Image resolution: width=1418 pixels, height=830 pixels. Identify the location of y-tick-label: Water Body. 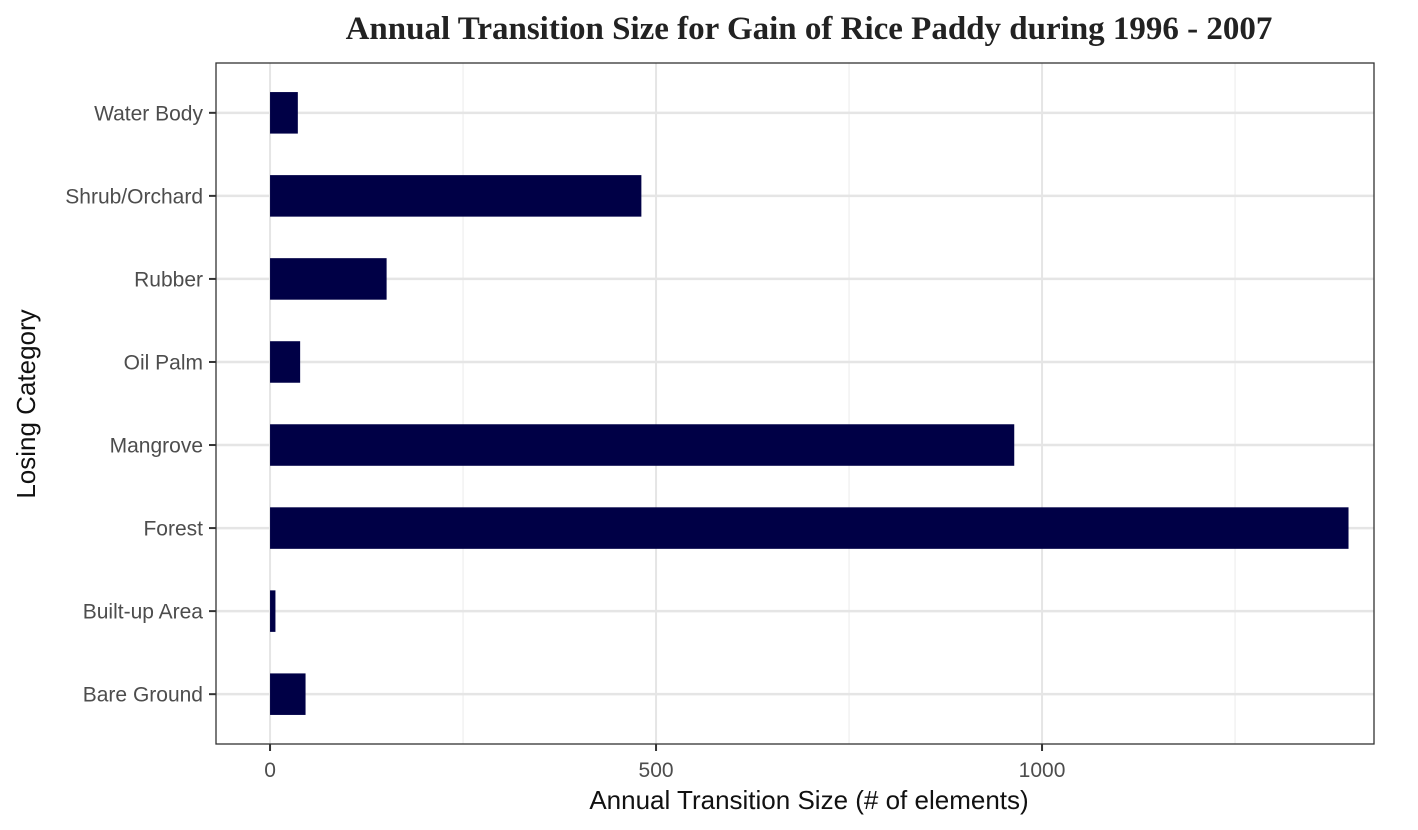
(148, 113).